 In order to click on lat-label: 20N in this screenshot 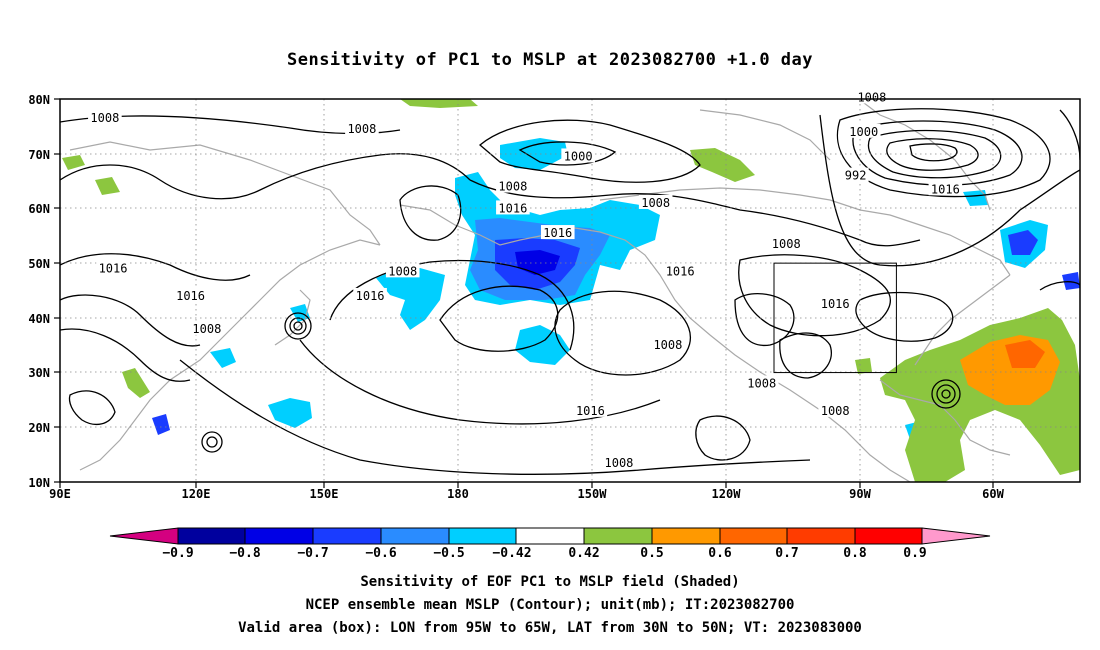, I will do `click(39, 428)`.